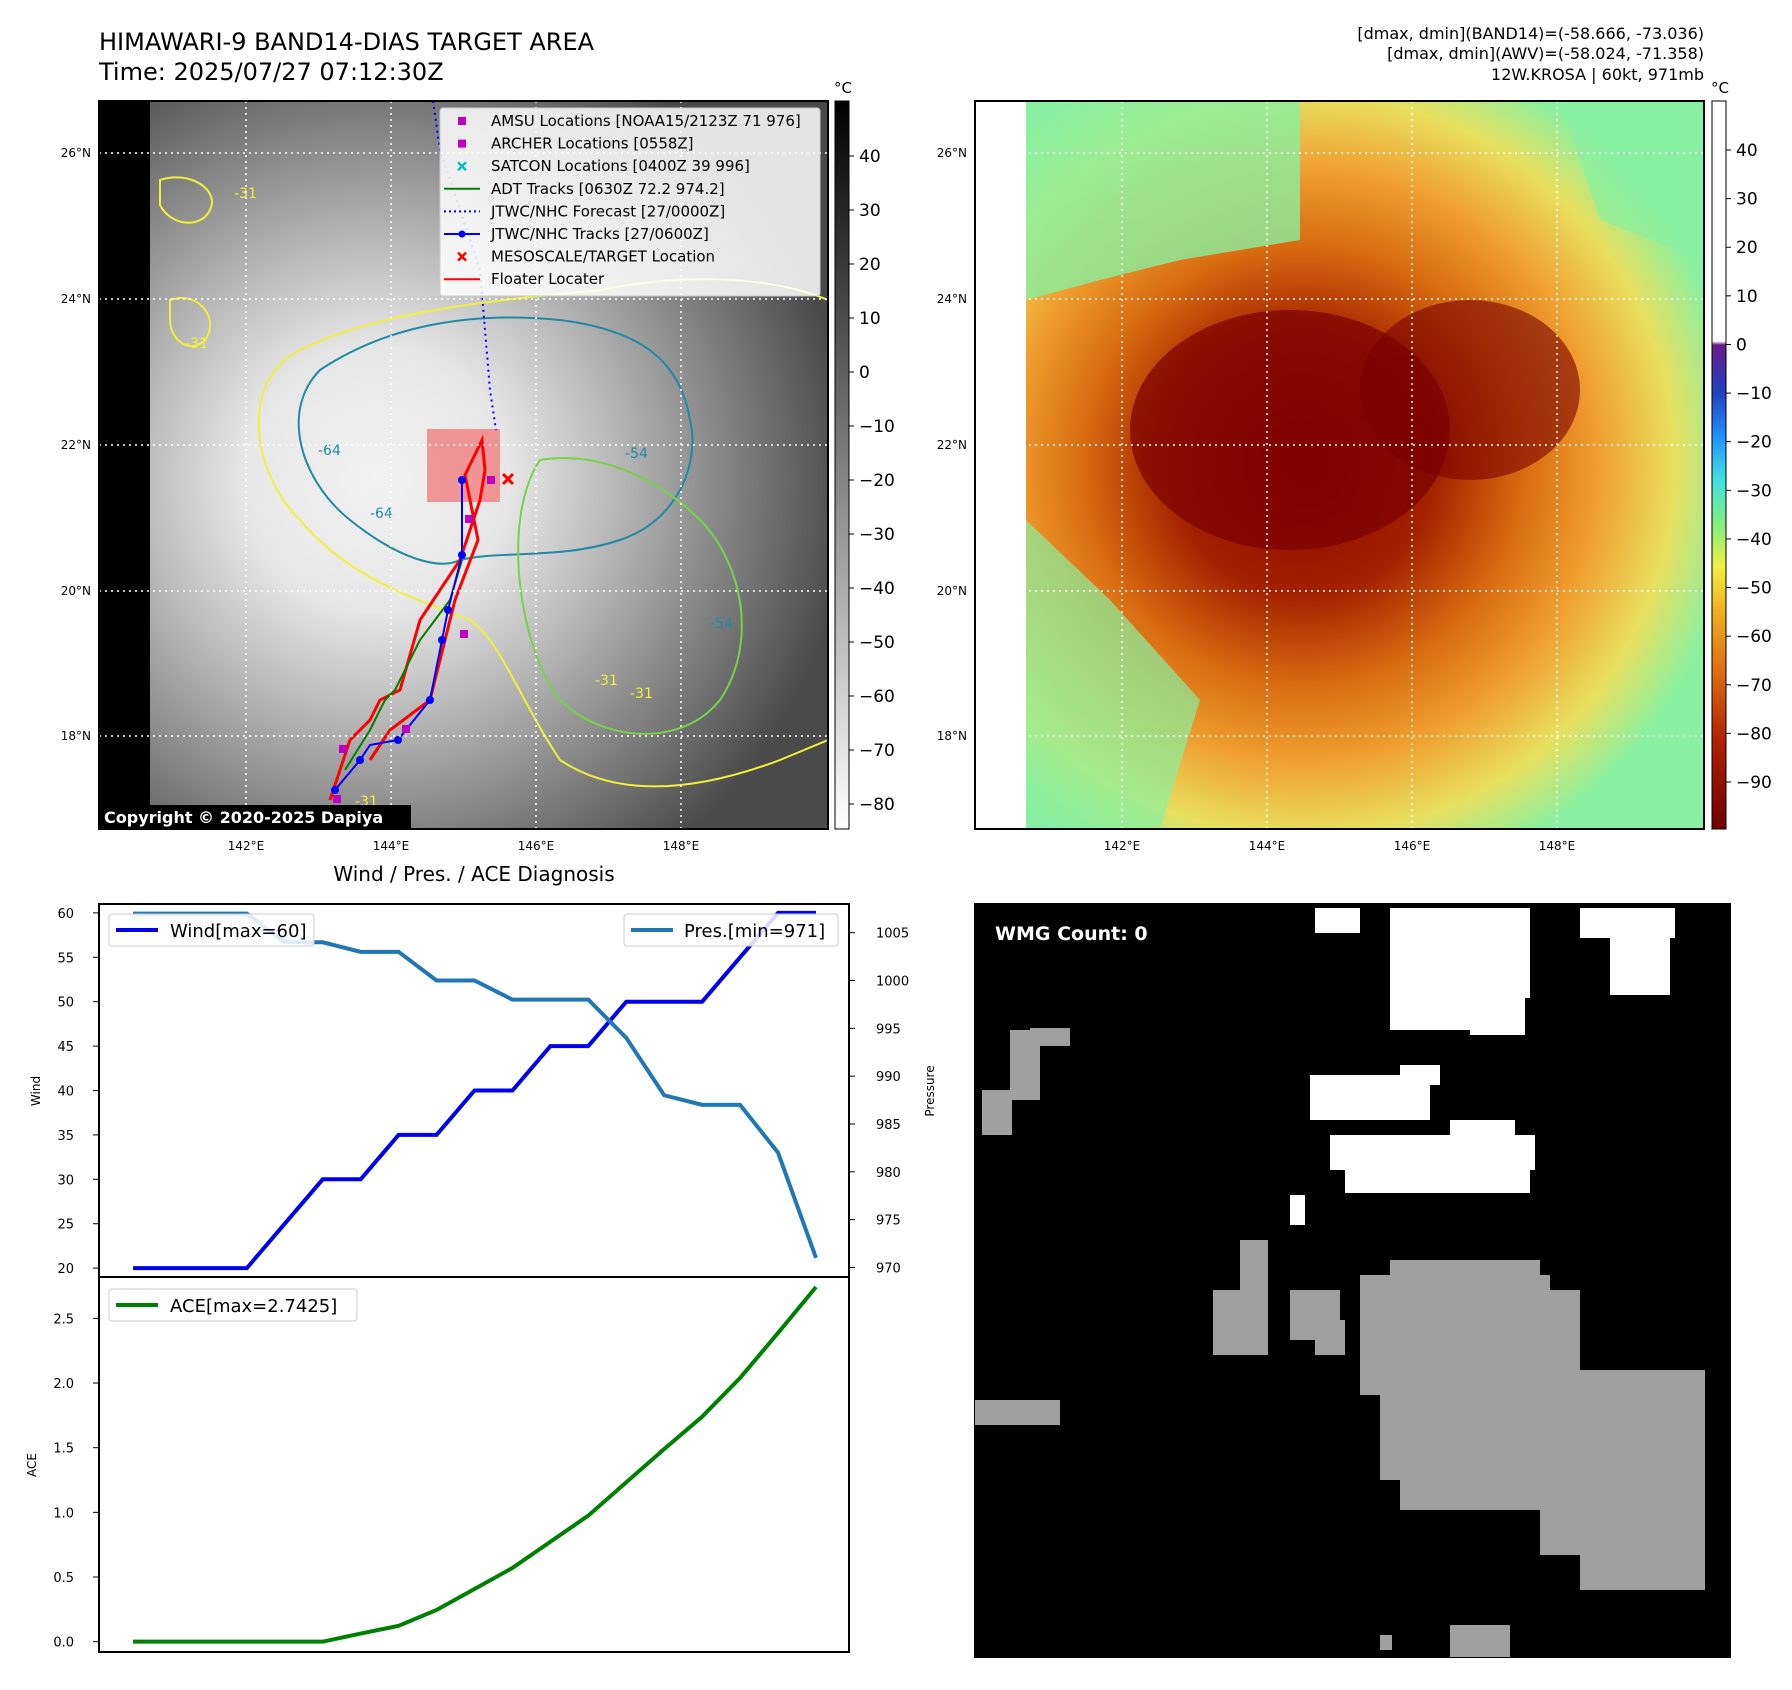 The width and height of the screenshot is (1792, 1690). I want to click on ace-plot: 0.0 0.5 1.0 1.5 2.0 2.5, so click(435, 1468).